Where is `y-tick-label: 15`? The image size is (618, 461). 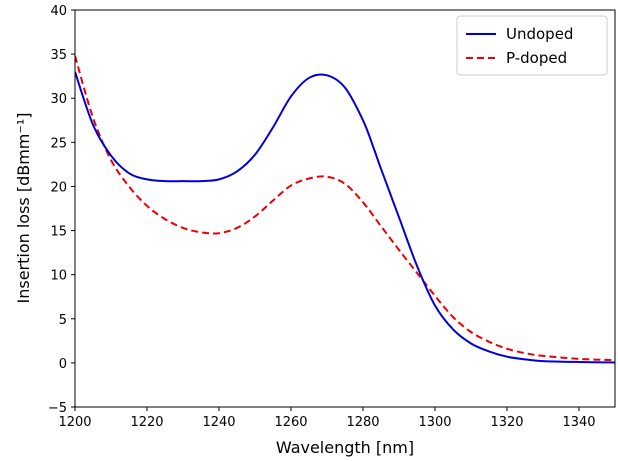 y-tick-label: 15 is located at coordinates (58, 232).